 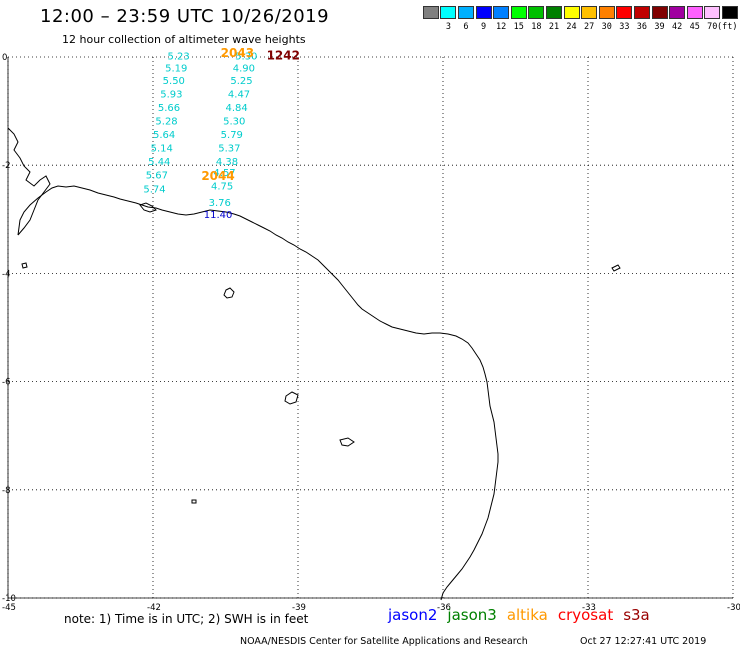 What do you see at coordinates (171, 95) in the screenshot?
I see `swh-value-label: 5.93` at bounding box center [171, 95].